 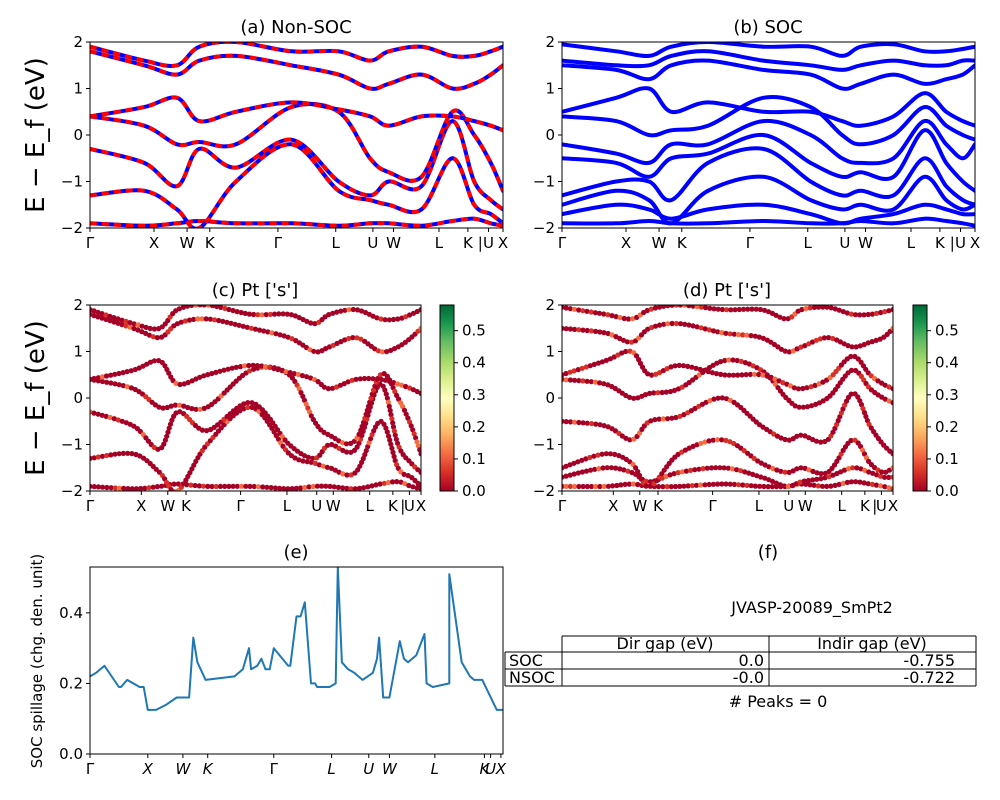 What do you see at coordinates (665, 643) in the screenshot?
I see `table-header-dir: Dir gap (eV)` at bounding box center [665, 643].